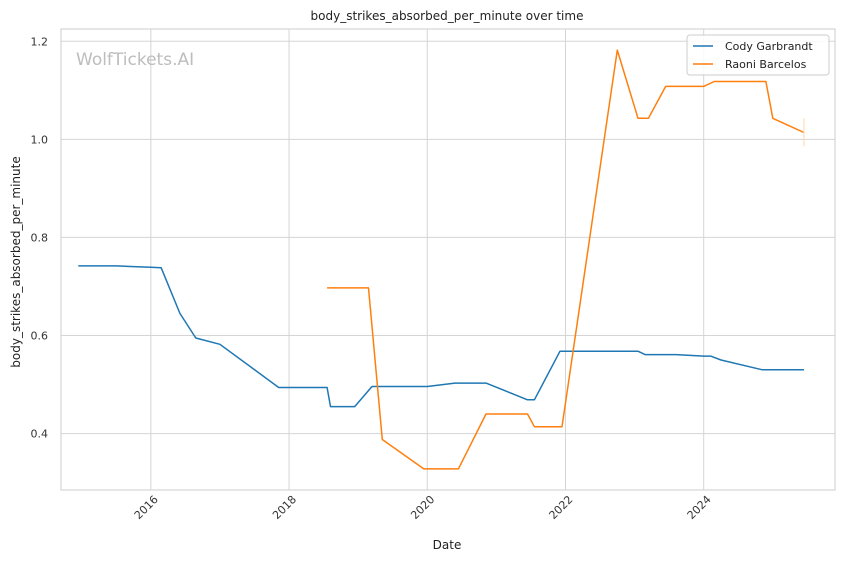  What do you see at coordinates (16, 261) in the screenshot?
I see `y-axis-label: body_strikes_absorbed_per_minute` at bounding box center [16, 261].